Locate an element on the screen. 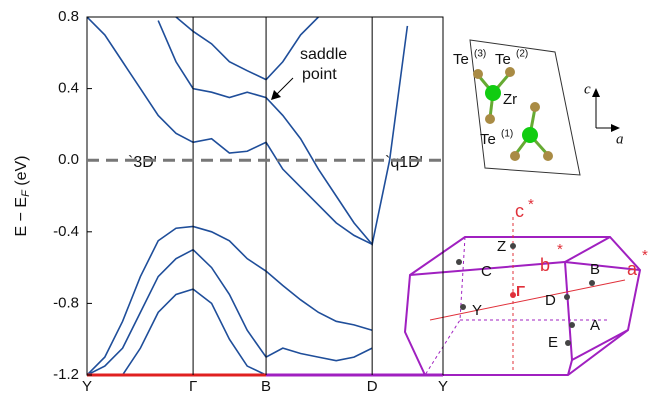 The height and width of the screenshot is (397, 657). annotation: `q1D' is located at coordinates (404, 162).